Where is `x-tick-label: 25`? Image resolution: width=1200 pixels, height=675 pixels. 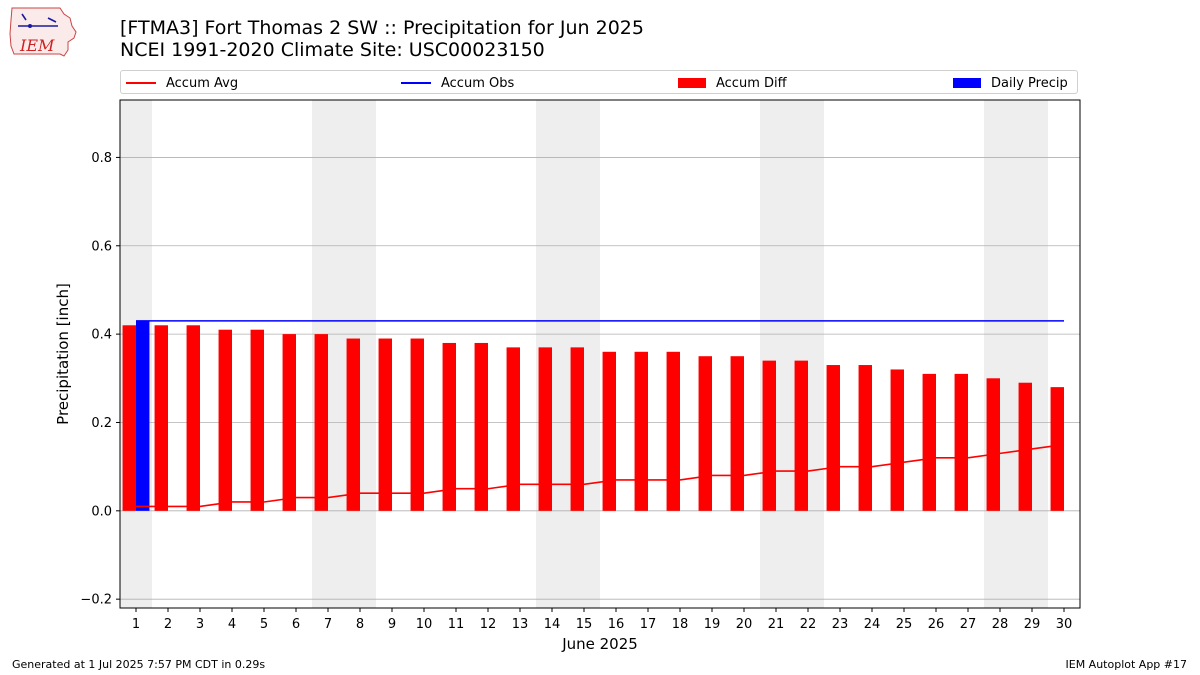
x-tick-label: 25 is located at coordinates (904, 624).